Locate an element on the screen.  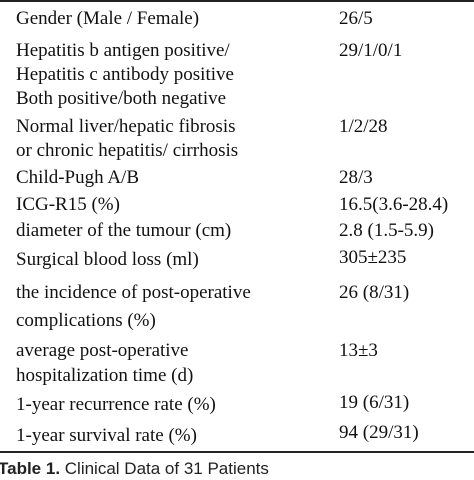
row-value-child-pugh: 28/3 is located at coordinates (356, 177).